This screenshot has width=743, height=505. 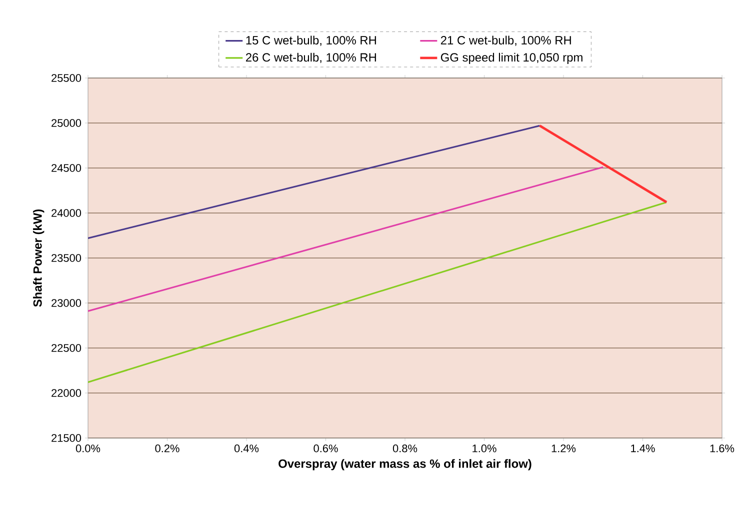 I want to click on legend-label: GG speed limit 10,050 rpm, so click(x=511, y=58).